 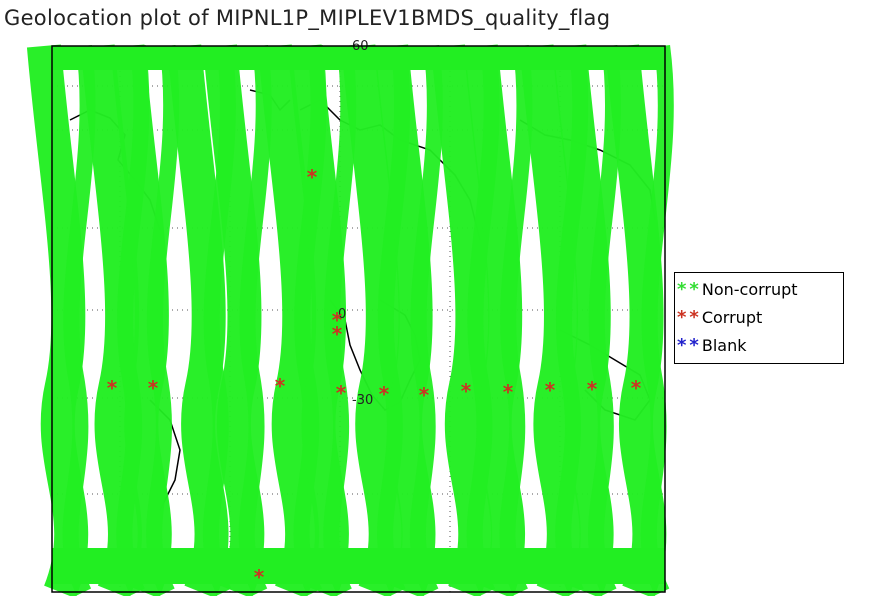 I want to click on lat-label: 0, so click(x=342, y=314).